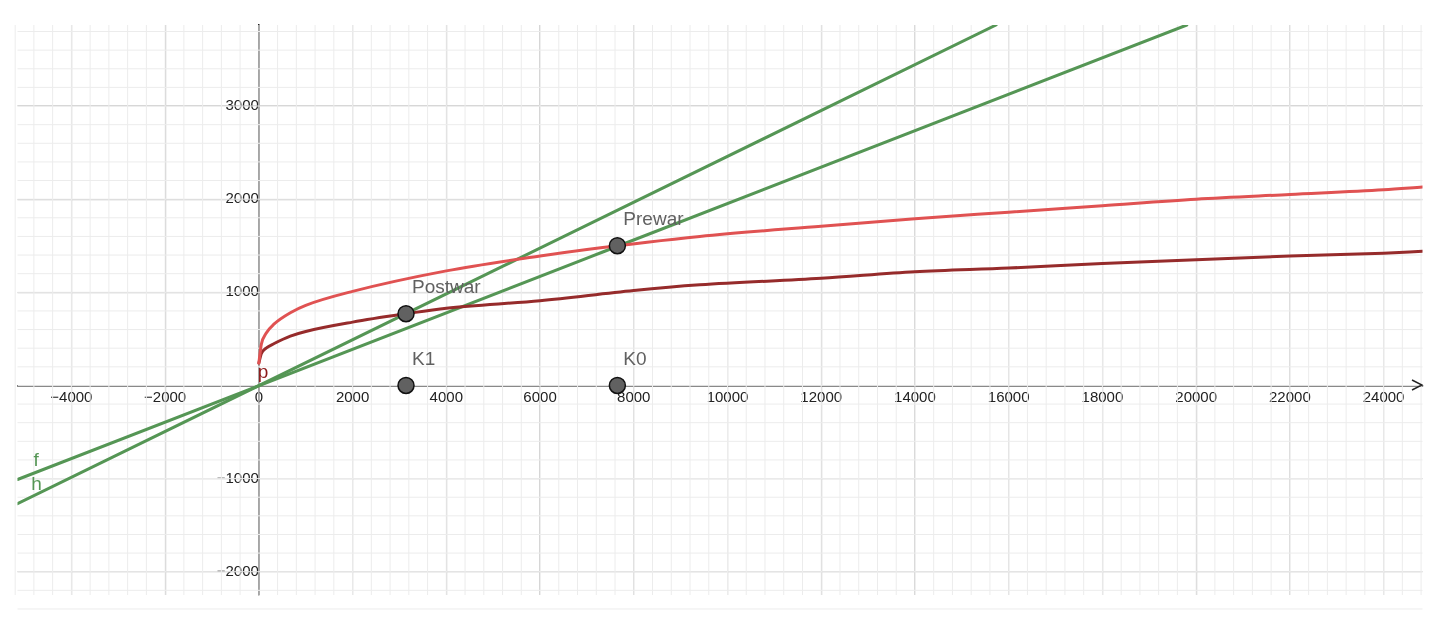  I want to click on x-tick-label: 24000, so click(1383, 396).